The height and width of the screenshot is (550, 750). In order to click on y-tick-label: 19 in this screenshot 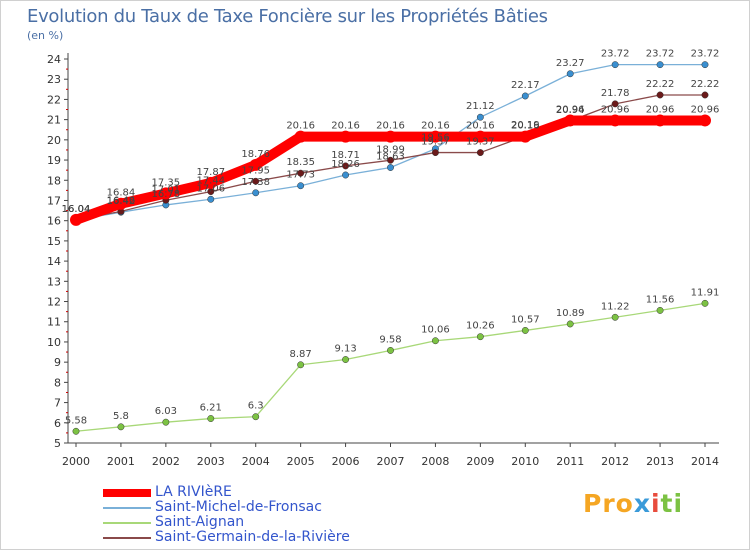, I will do `click(54, 160)`.